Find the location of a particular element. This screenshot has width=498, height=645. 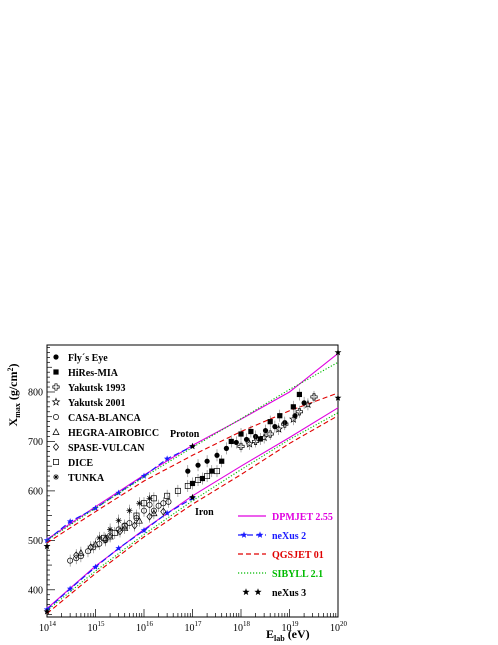

y-axis: 400 500 600 700 800 is located at coordinates (41, 481).